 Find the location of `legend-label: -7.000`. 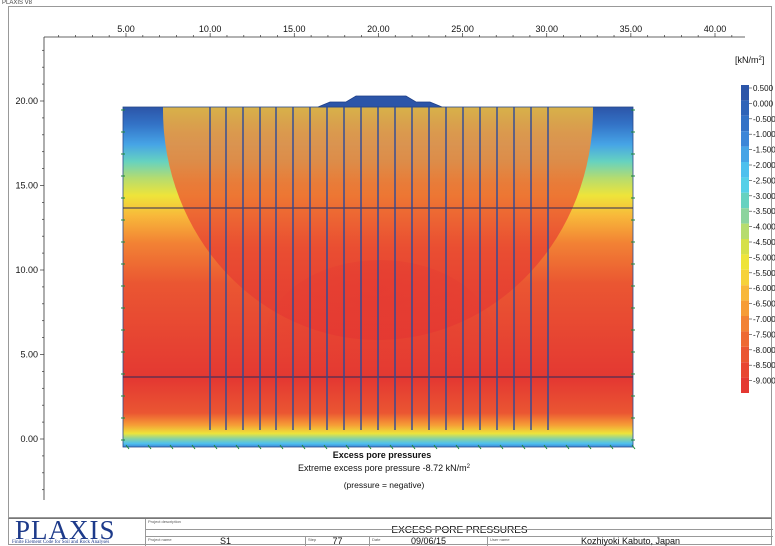

legend-label: -7.000 is located at coordinates (764, 319).